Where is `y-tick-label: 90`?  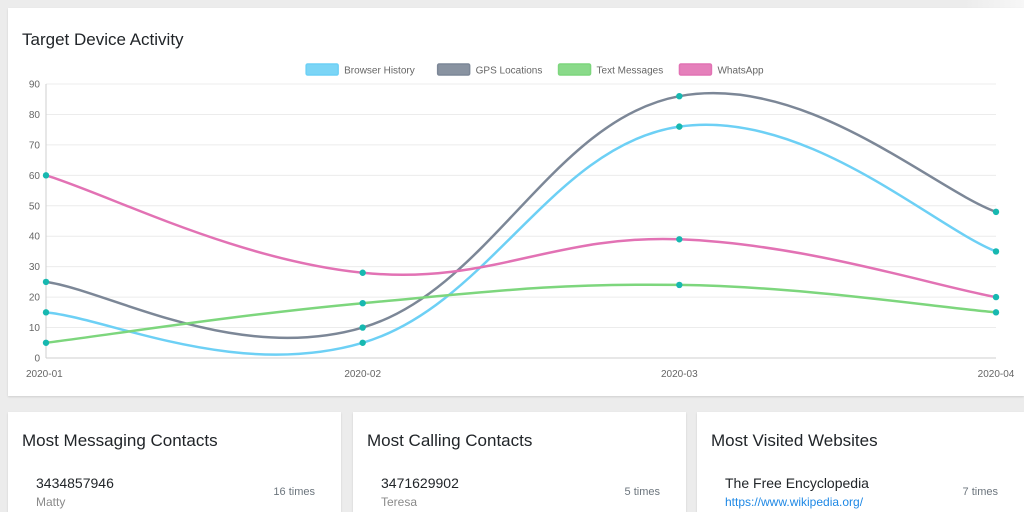
y-tick-label: 90 is located at coordinates (35, 85).